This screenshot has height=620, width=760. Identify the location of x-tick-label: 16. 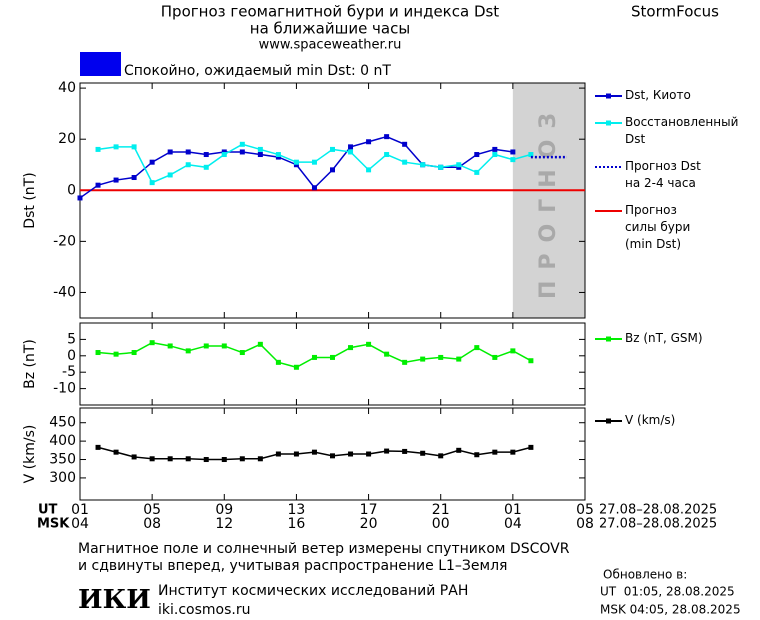
(297, 524).